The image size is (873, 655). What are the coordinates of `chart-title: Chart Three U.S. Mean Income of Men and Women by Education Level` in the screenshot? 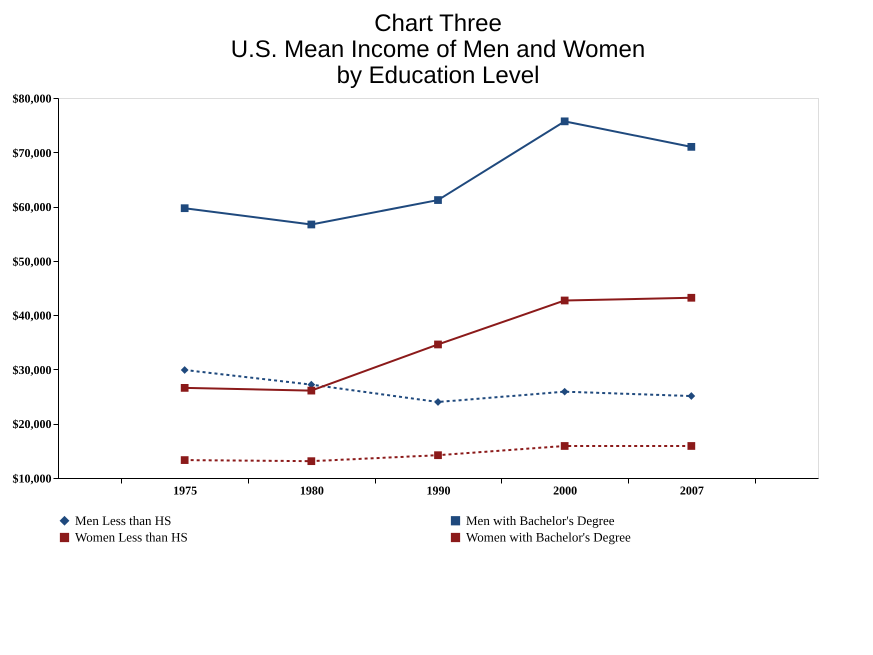 It's located at (438, 49).